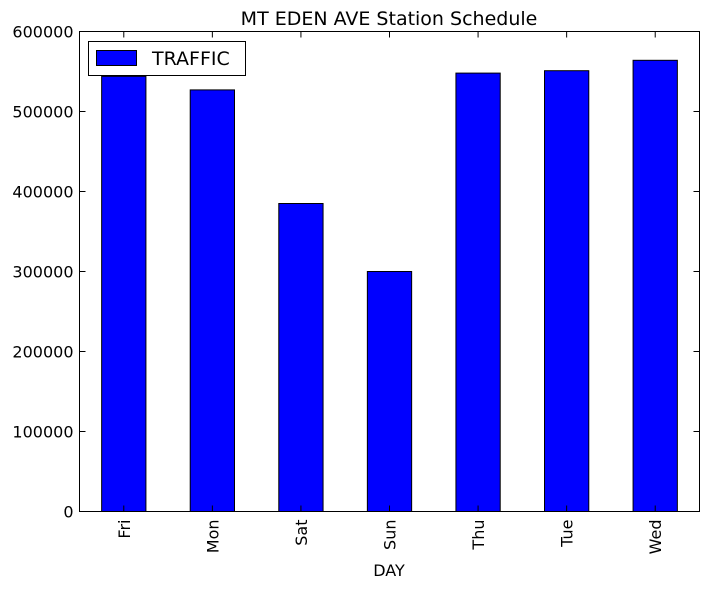 This screenshot has width=709, height=589. Describe the element at coordinates (42, 432) in the screenshot. I see `y-tick-label-100000: 100000` at that location.